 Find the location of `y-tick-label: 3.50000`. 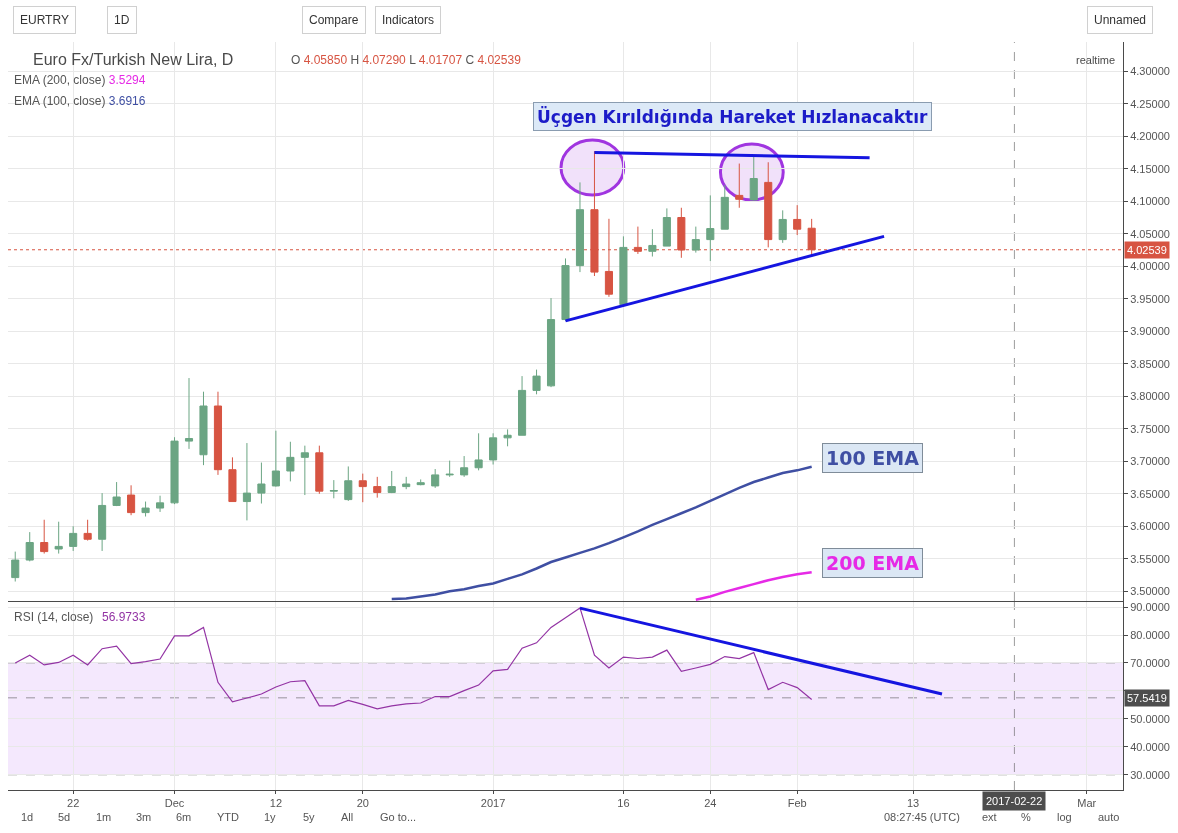

y-tick-label: 3.50000 is located at coordinates (1150, 591).